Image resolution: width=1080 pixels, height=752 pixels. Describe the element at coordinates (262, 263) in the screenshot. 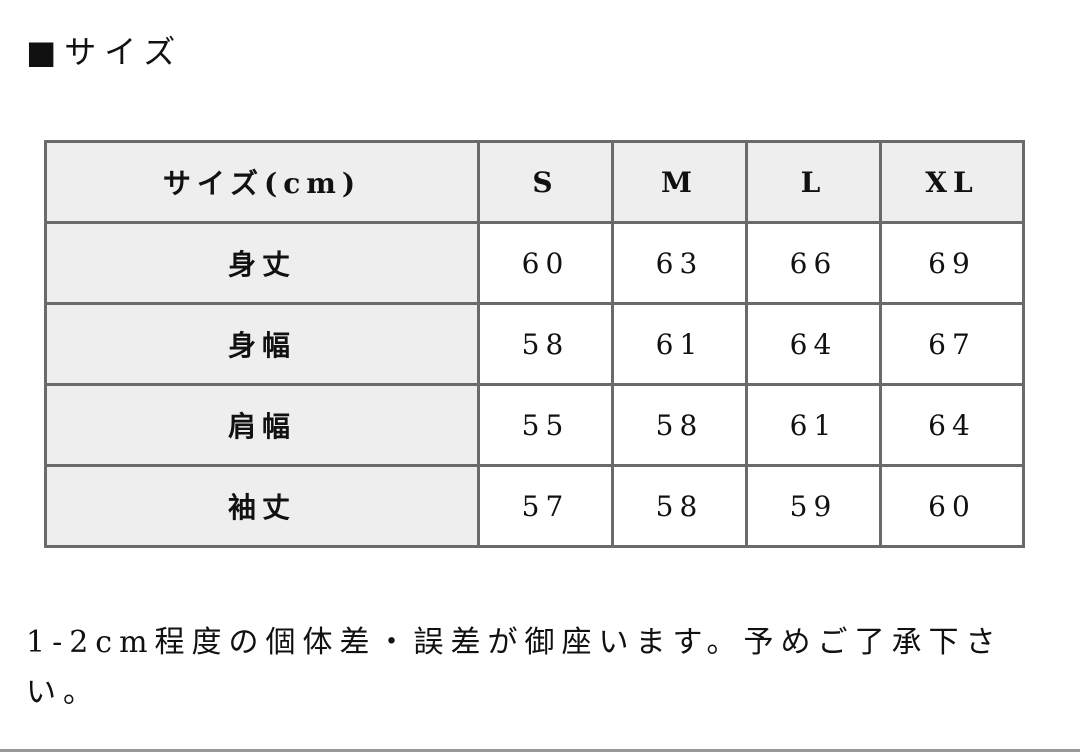

I see `row-label: 身丈` at that location.